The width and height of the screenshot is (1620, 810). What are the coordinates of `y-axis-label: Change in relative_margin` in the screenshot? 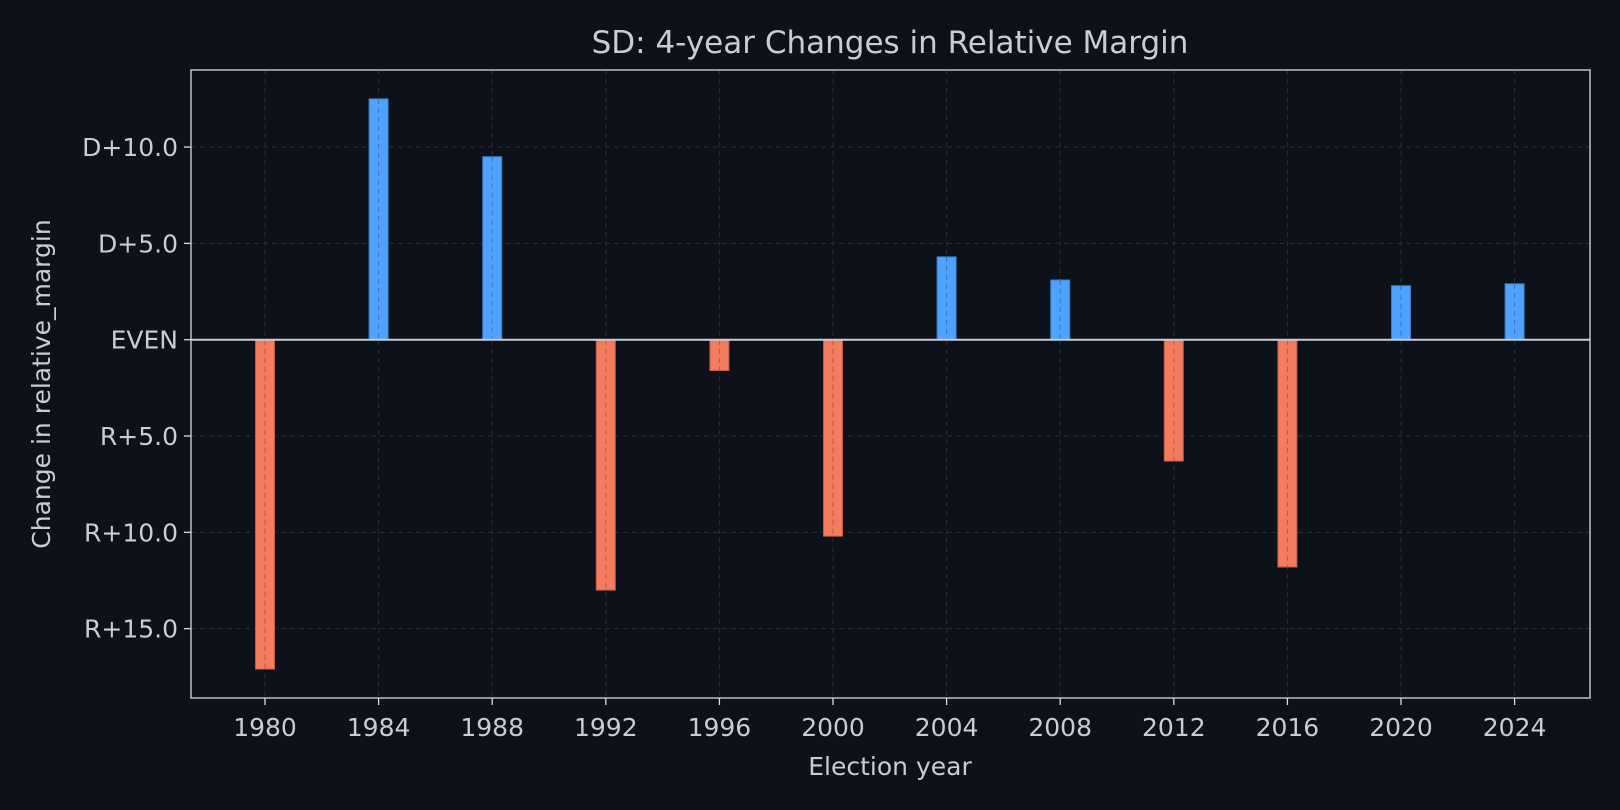 It's located at (41, 383).